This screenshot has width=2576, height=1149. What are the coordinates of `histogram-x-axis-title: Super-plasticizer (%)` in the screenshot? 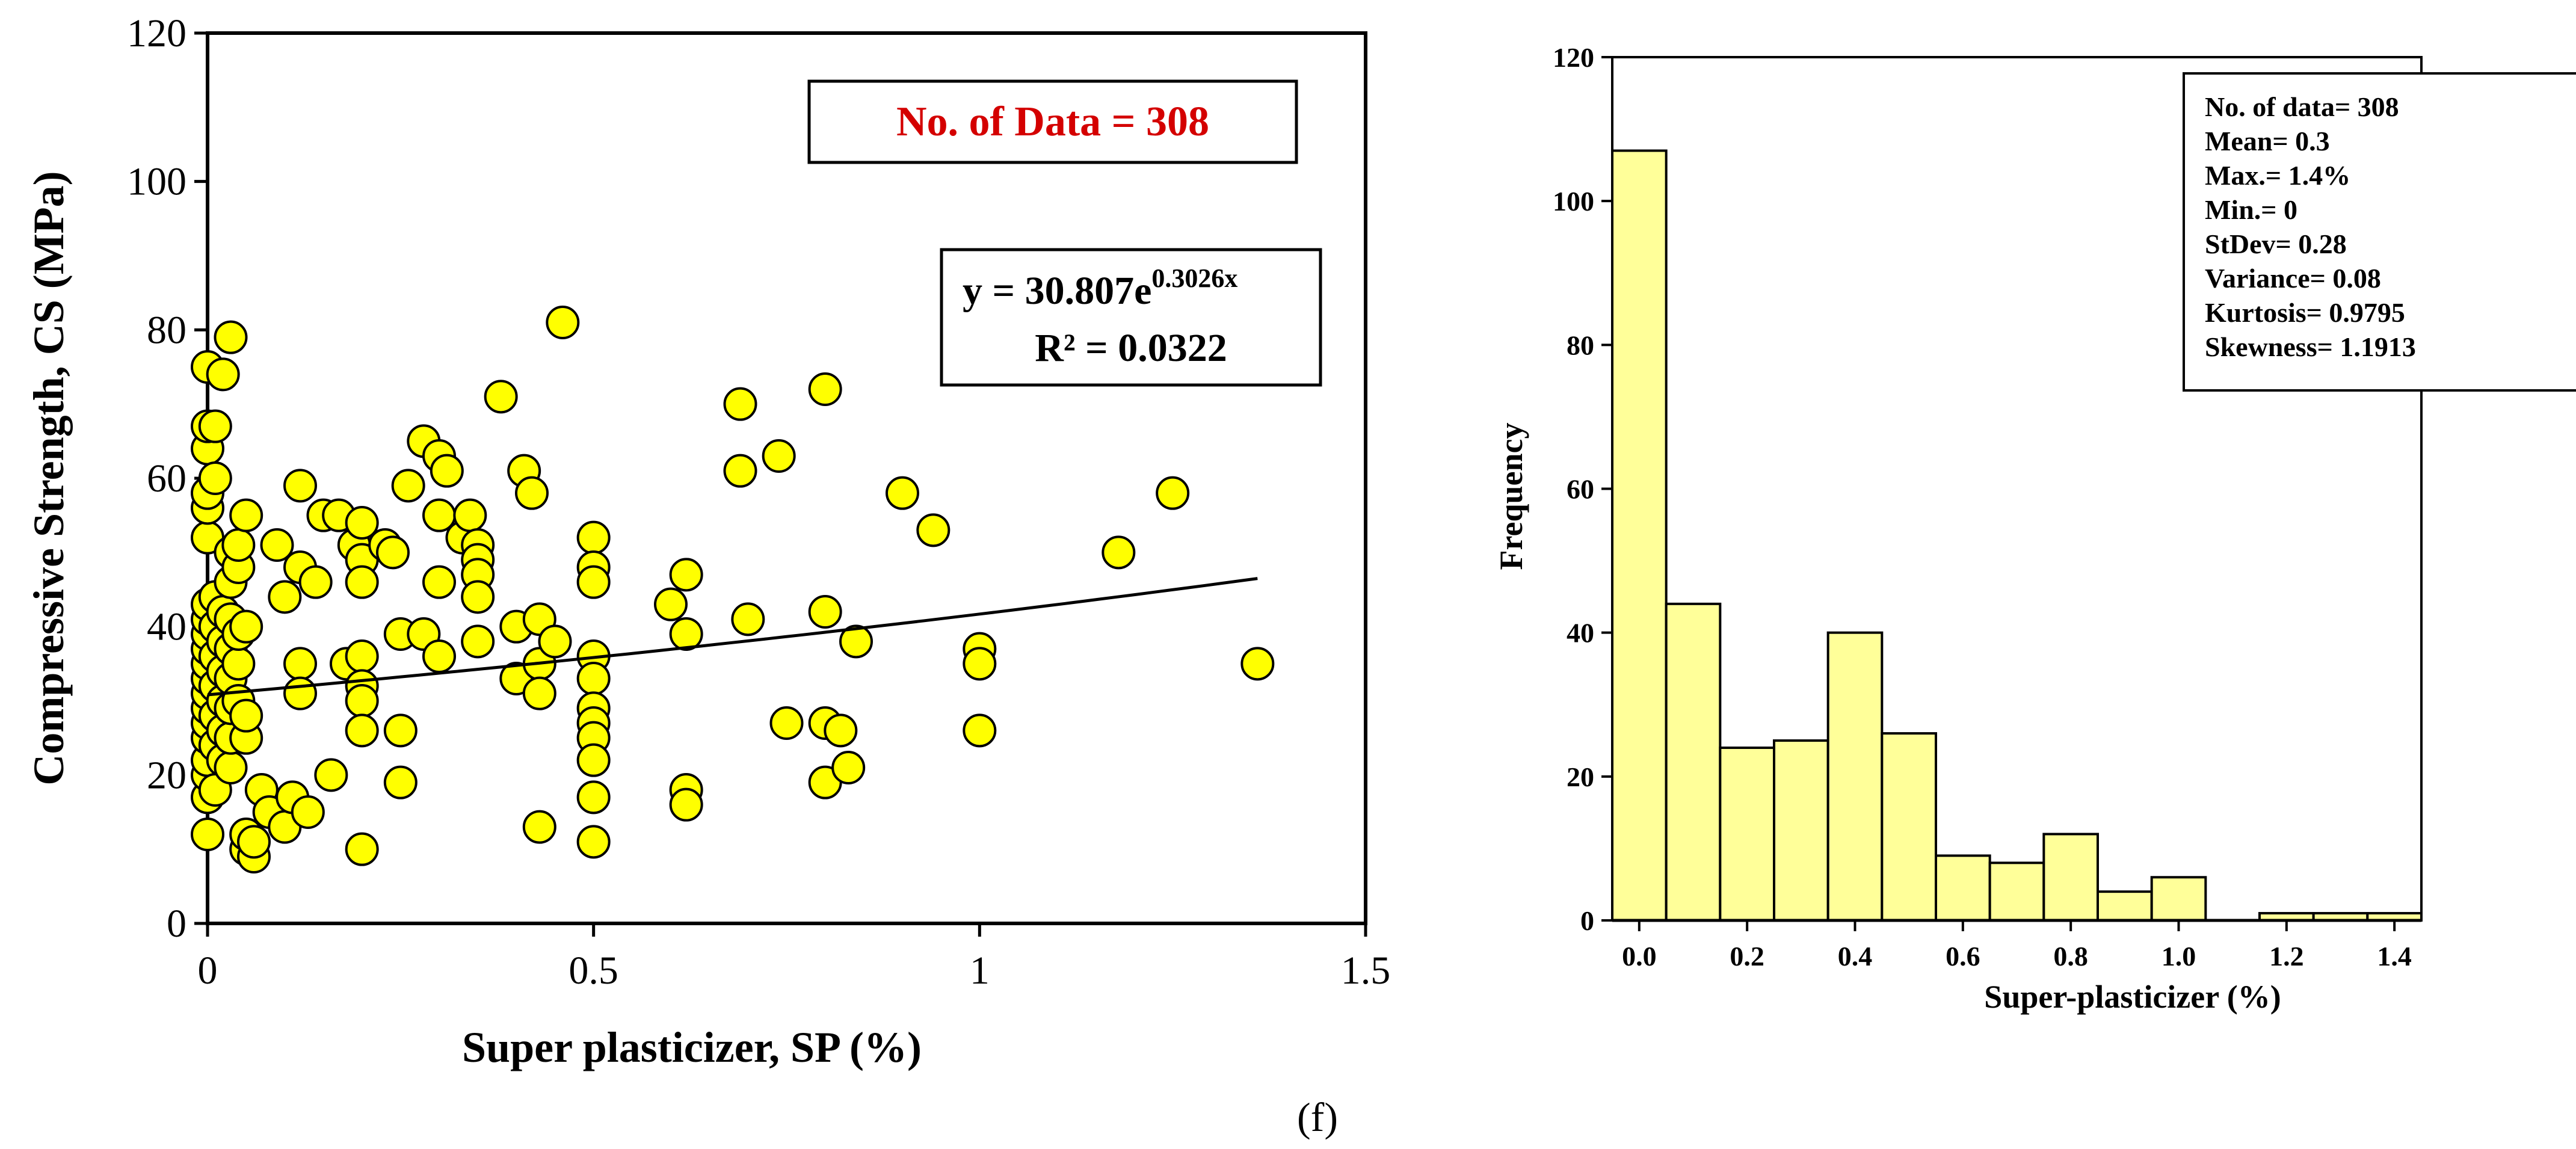 It's located at (2132, 997).